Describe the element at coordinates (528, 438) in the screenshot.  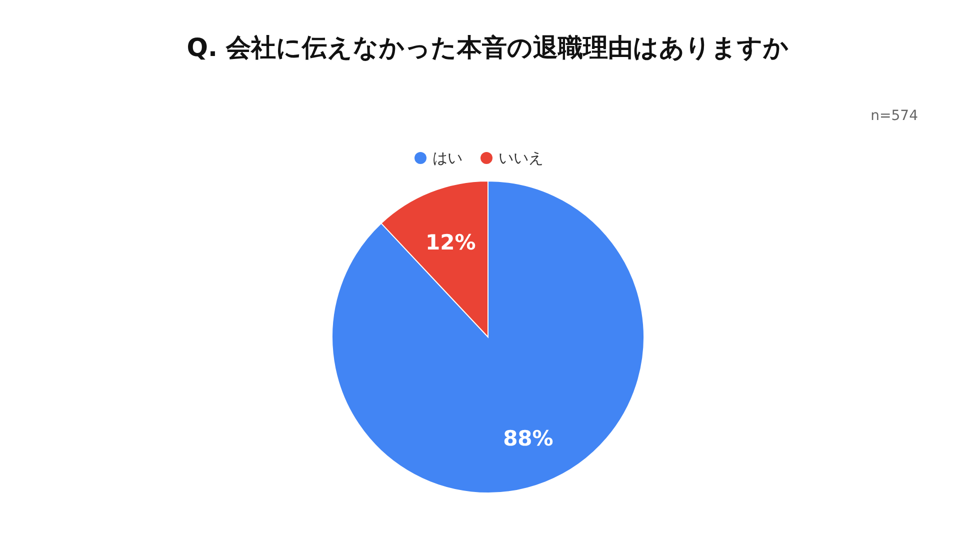
I see `data-label: 88%` at that location.